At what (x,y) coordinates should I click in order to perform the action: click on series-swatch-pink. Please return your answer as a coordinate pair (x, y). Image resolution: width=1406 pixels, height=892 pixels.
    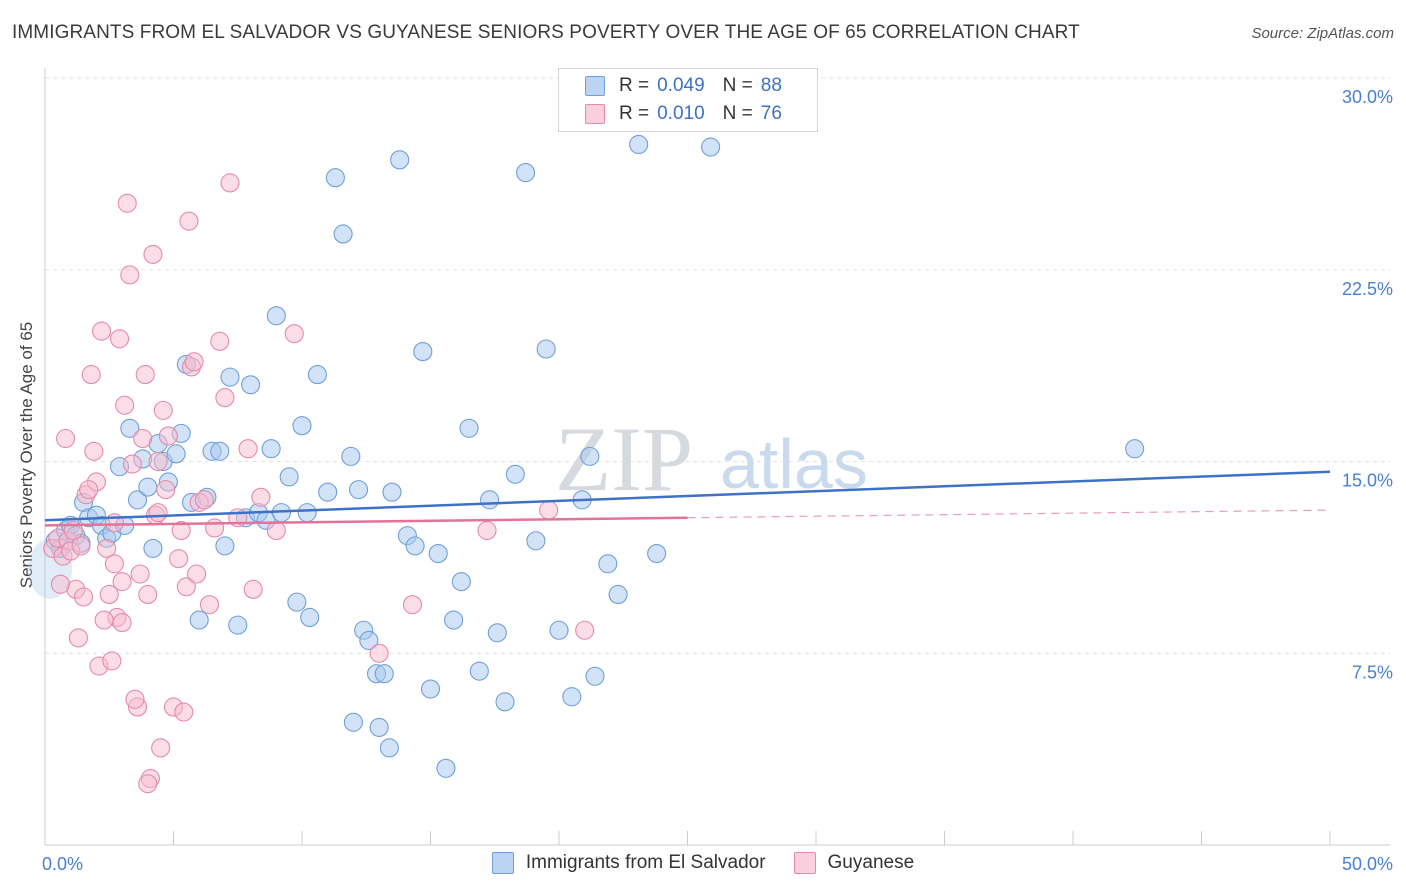
    Looking at the image, I should click on (804, 863).